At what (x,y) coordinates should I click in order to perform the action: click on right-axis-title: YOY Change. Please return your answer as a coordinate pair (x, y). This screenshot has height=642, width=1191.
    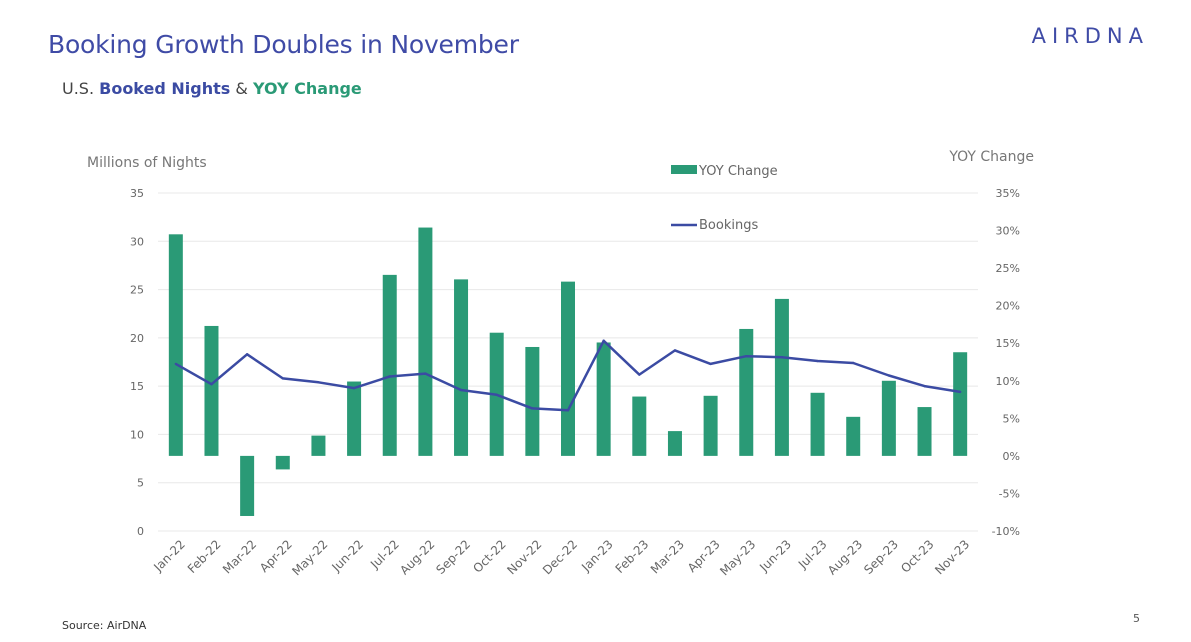
    Looking at the image, I should click on (991, 157).